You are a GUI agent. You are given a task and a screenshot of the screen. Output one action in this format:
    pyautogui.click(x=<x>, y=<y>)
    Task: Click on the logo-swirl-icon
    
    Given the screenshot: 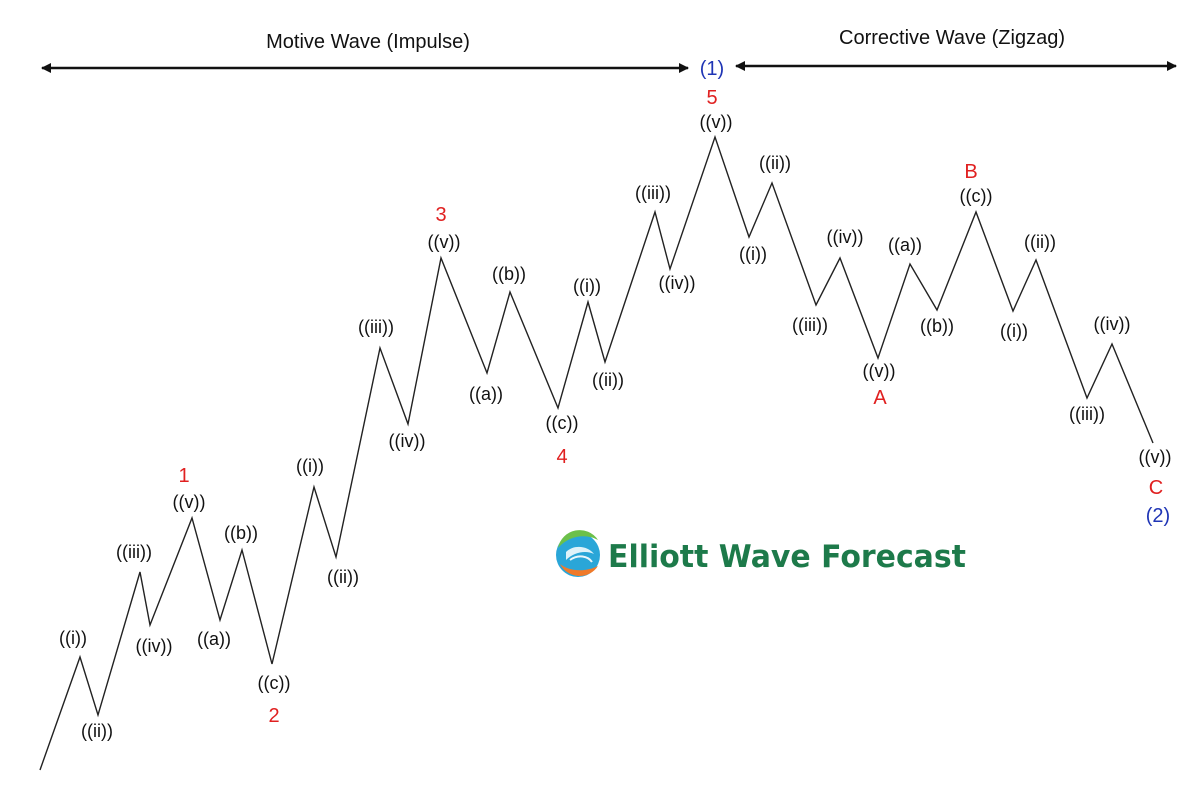 What is the action you would take?
    pyautogui.click(x=578, y=553)
    